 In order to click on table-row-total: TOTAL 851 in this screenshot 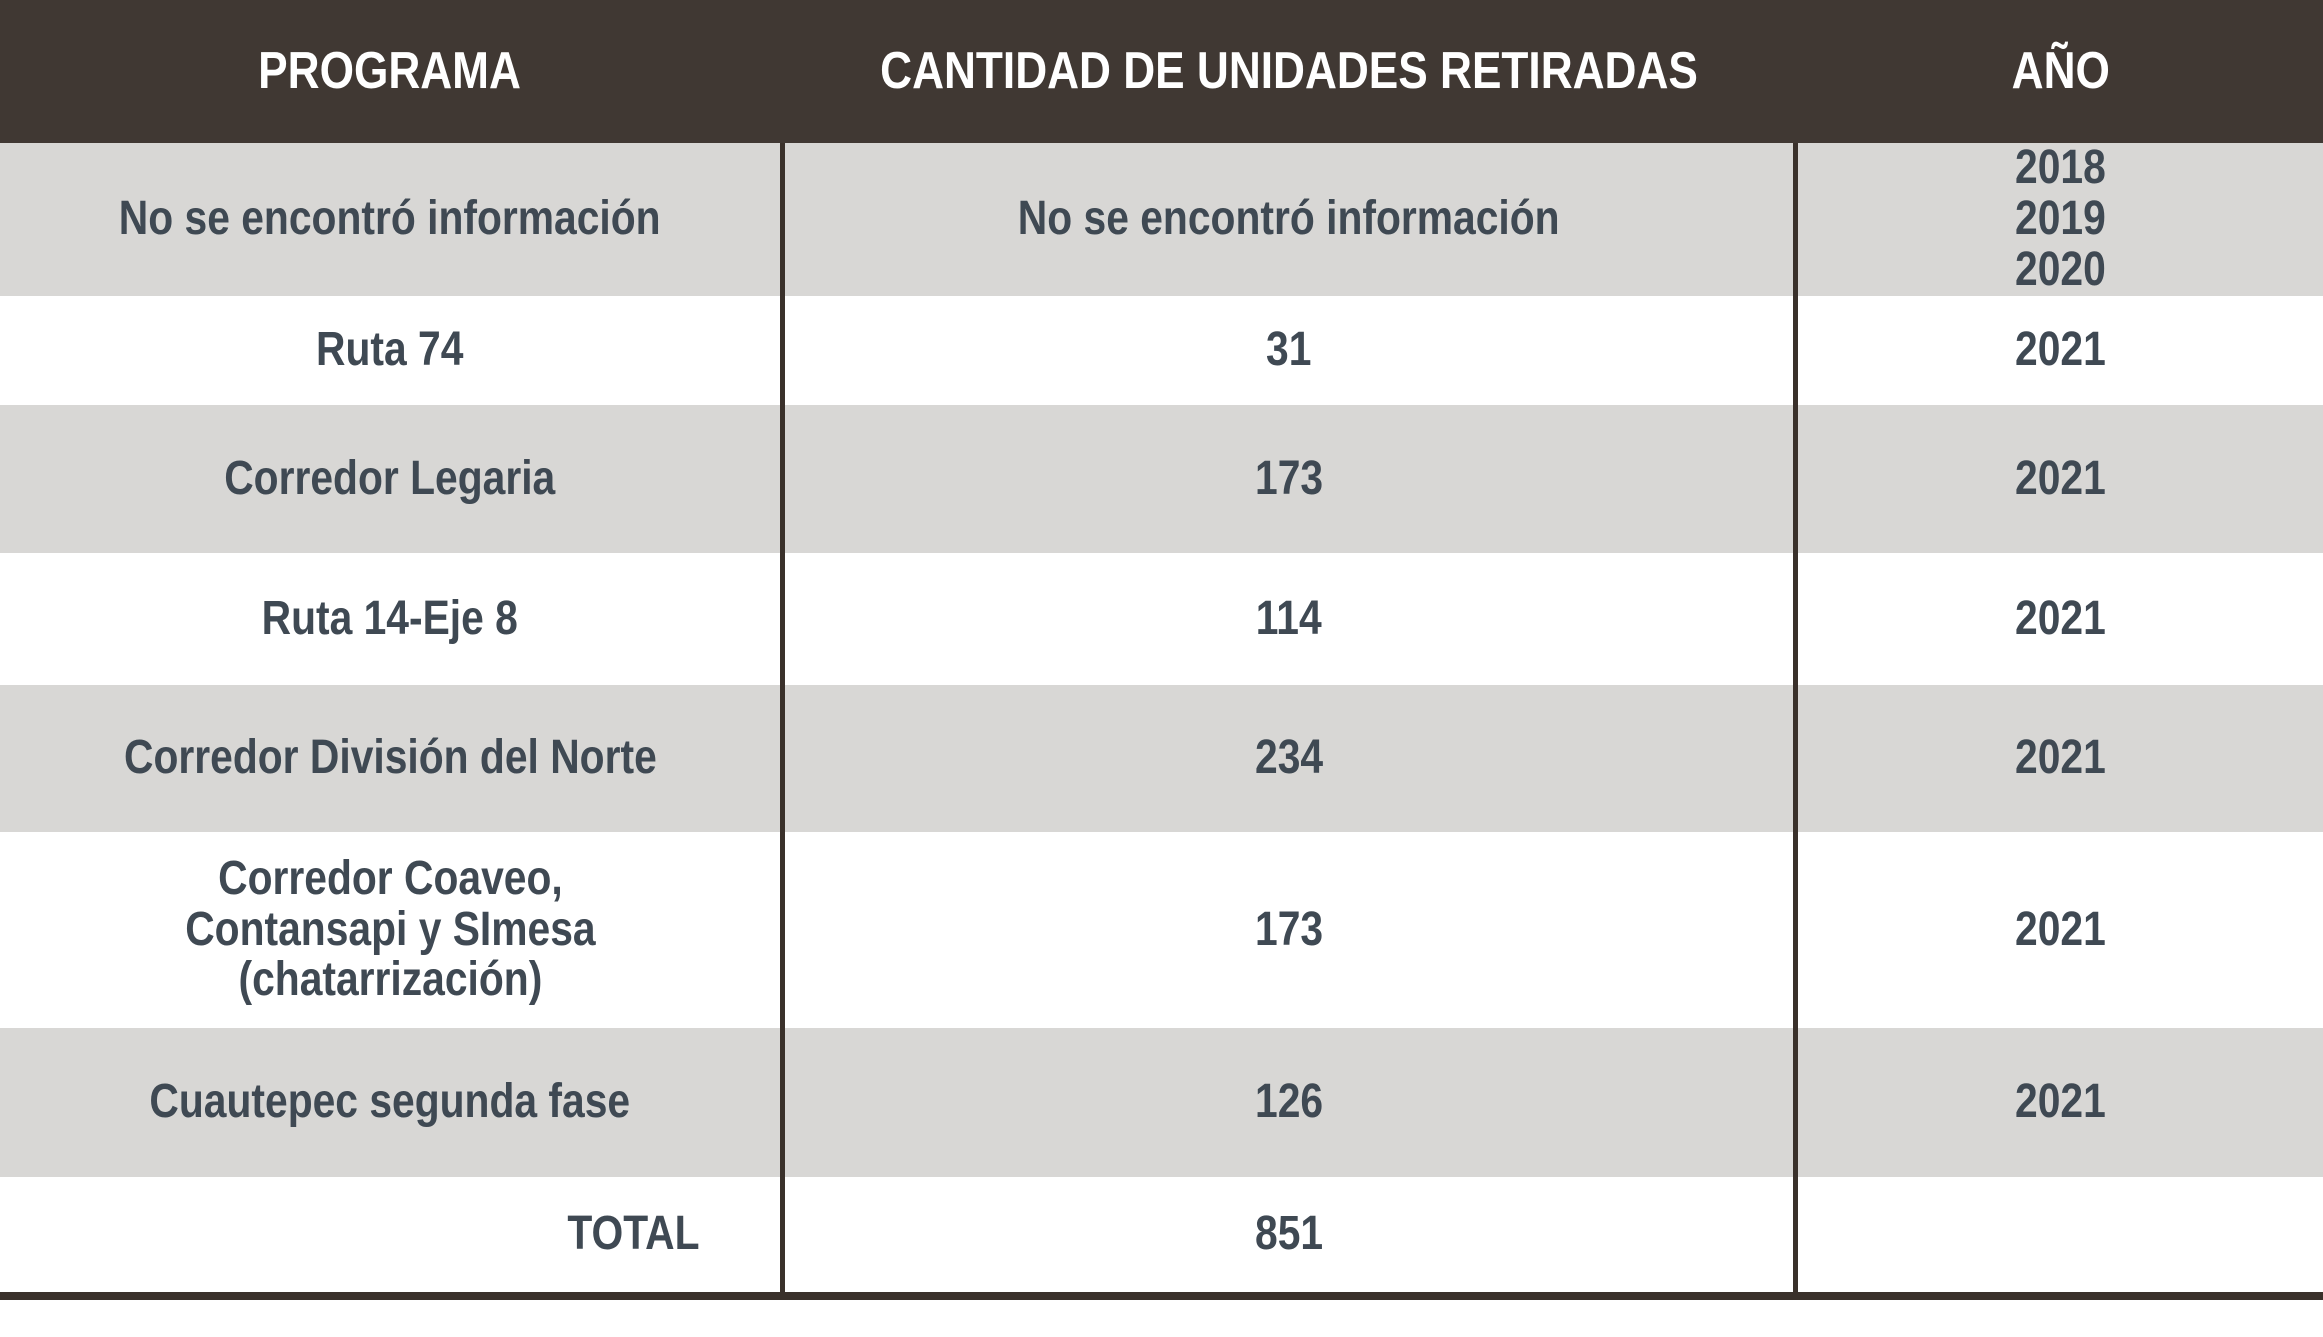, I will do `click(1161, 1234)`.